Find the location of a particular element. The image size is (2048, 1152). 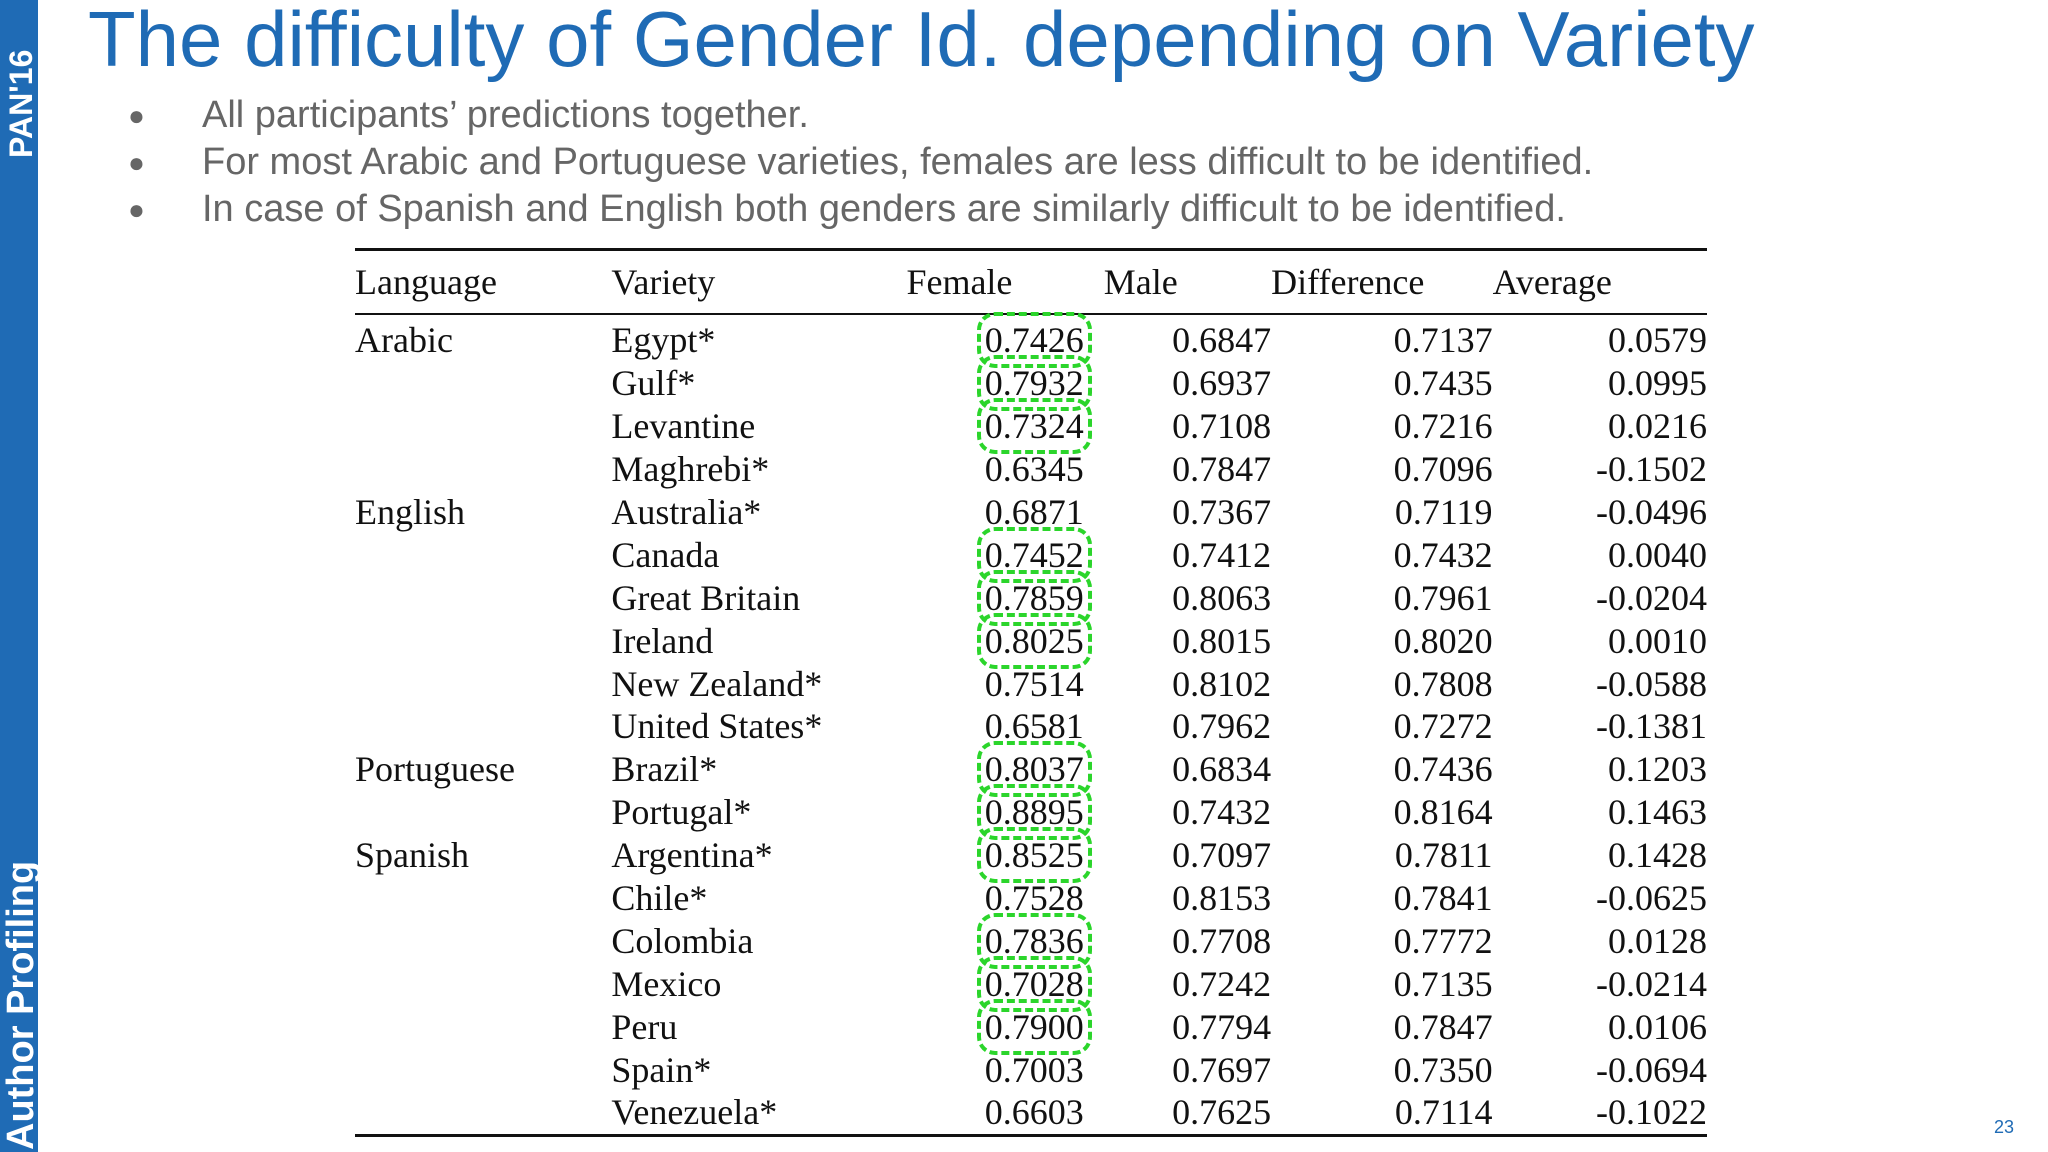

cell-female: 0.8025 is located at coordinates (1004, 640).